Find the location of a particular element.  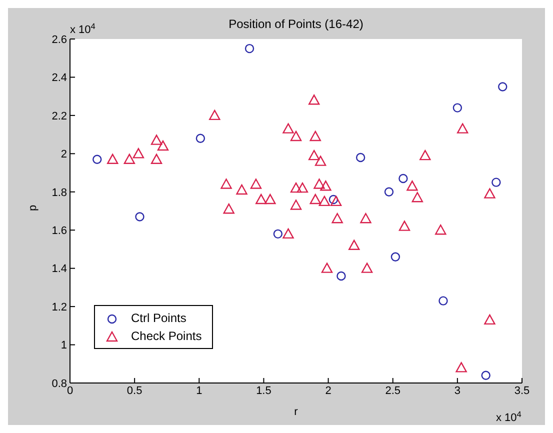

x-axis-title: r is located at coordinates (296, 412).